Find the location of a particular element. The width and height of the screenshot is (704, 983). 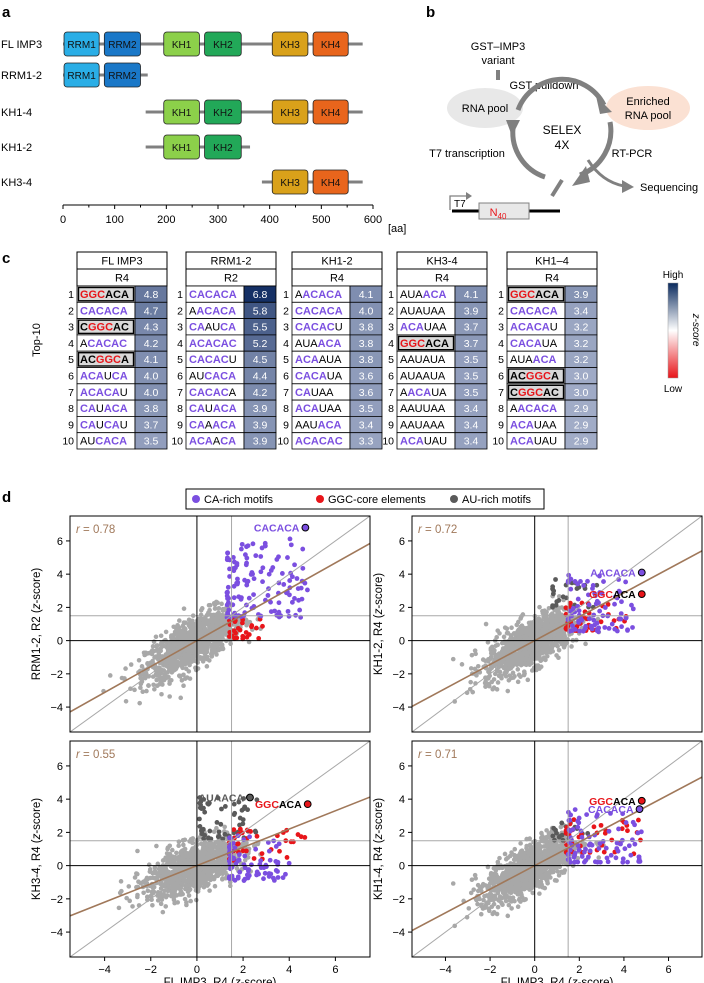

score-value: 3.5 is located at coordinates (151, 442).